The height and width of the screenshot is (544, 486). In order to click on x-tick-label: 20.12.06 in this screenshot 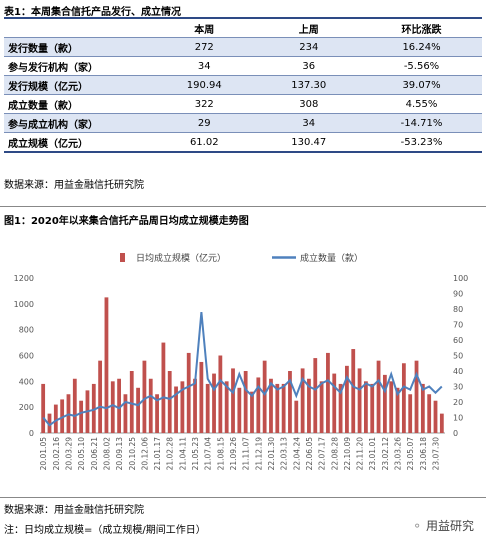, I will do `click(144, 454)`.